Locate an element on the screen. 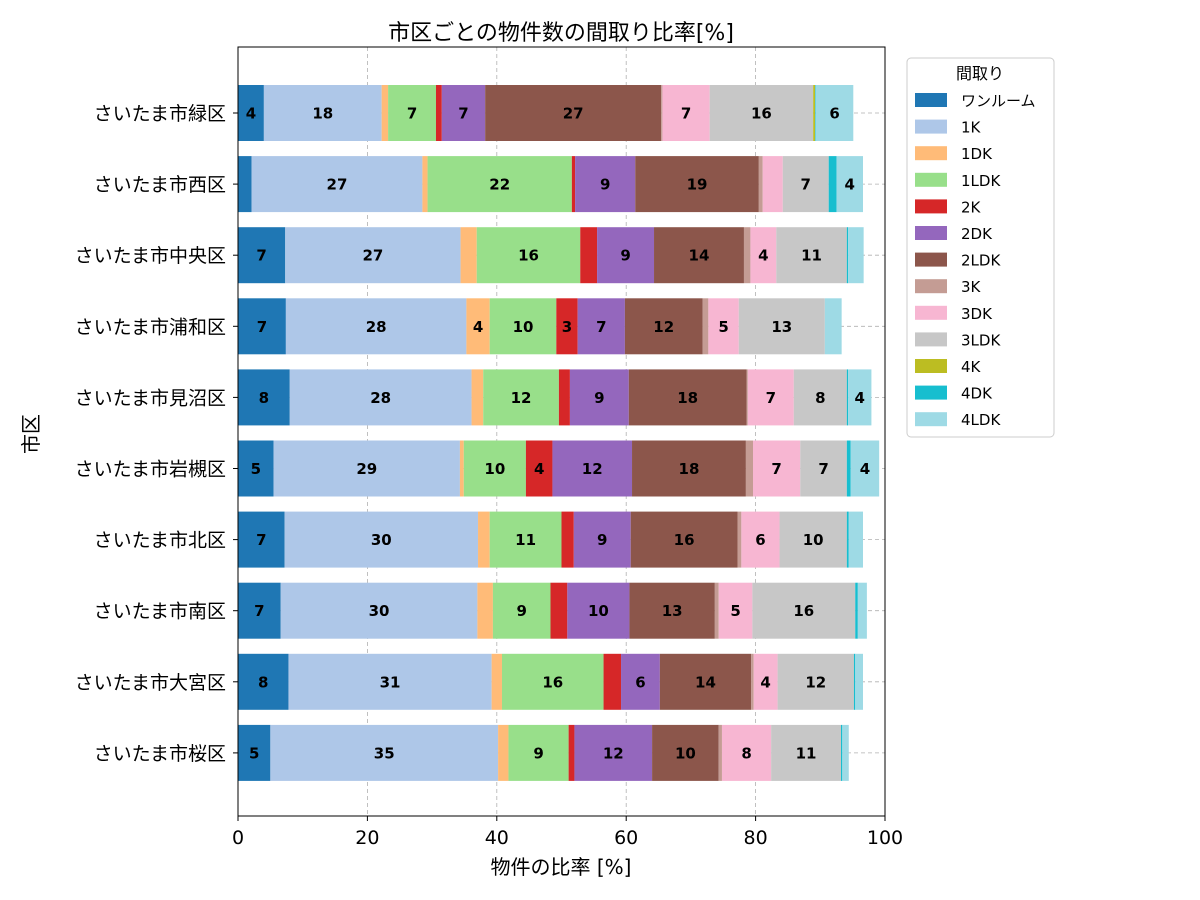 Image resolution: width=1200 pixels, height=900 pixels. bar-value-label: 13 is located at coordinates (672, 611).